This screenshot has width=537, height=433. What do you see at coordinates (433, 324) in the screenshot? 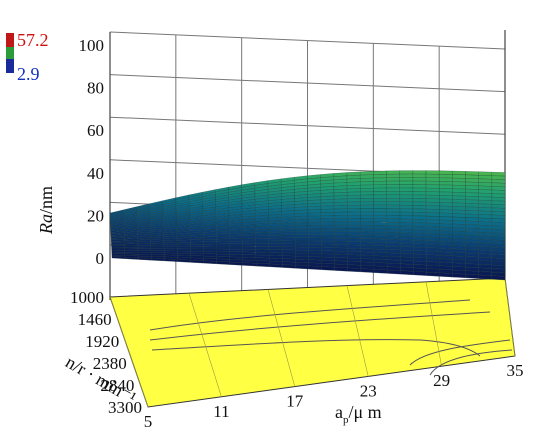
I see `floor-grid-line` at bounding box center [433, 324].